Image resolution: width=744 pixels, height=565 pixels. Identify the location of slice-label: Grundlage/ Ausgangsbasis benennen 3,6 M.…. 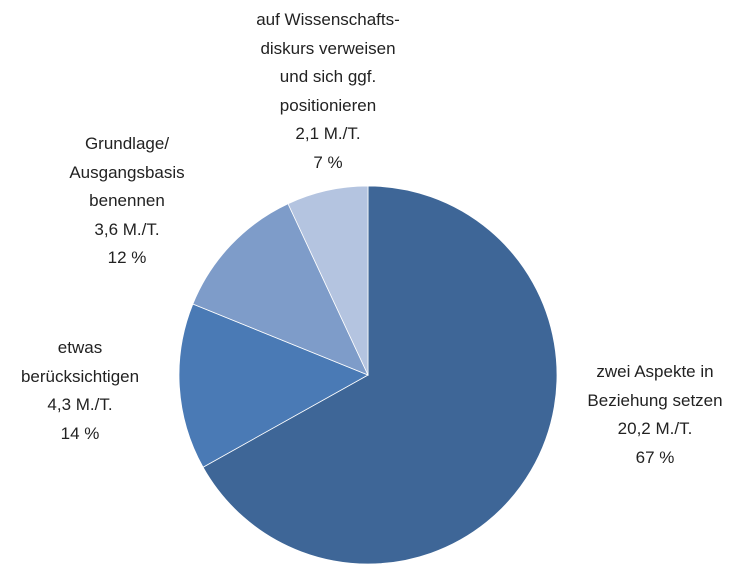
(127, 201).